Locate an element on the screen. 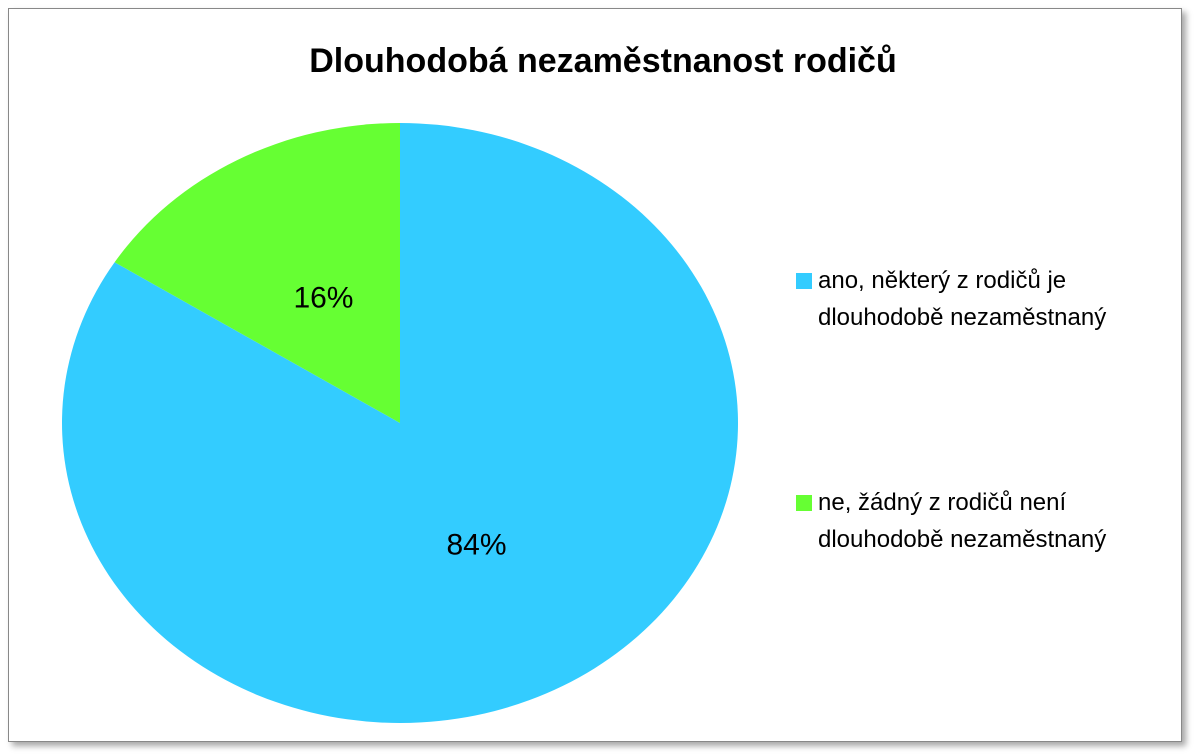 The width and height of the screenshot is (1199, 754). chart-title: Dlouhodobá nezaměstnanost rodičů is located at coordinates (602, 61).